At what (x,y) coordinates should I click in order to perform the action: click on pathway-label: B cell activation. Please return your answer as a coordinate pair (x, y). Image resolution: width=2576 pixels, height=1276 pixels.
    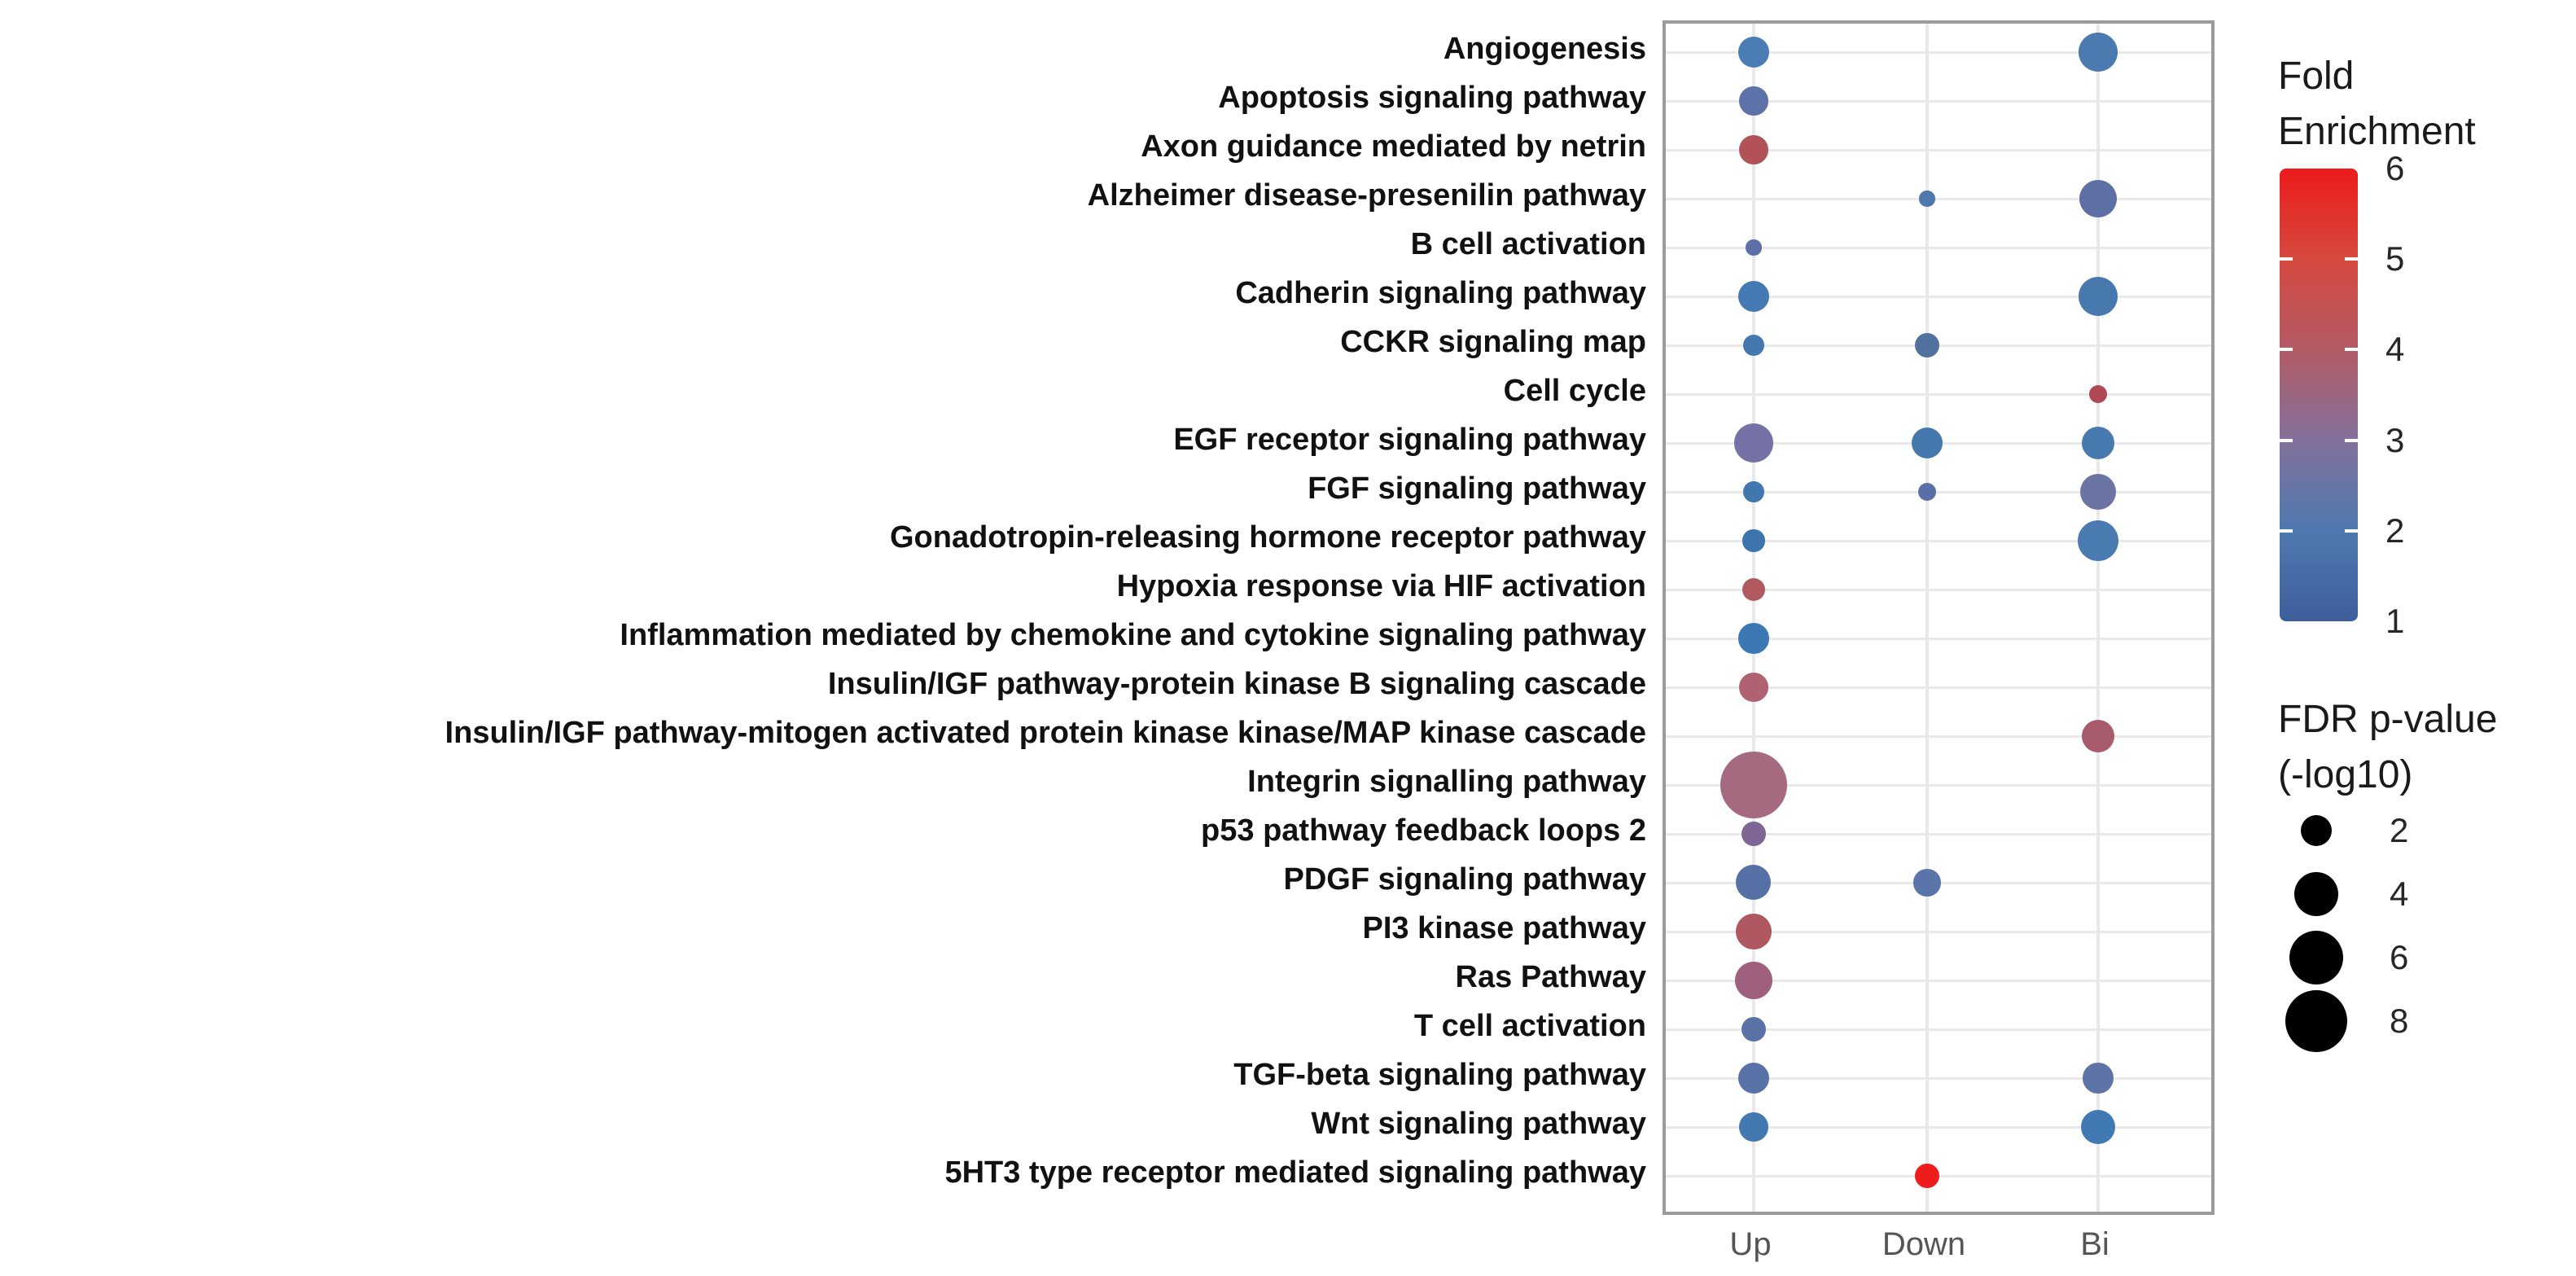
    Looking at the image, I should click on (1528, 244).